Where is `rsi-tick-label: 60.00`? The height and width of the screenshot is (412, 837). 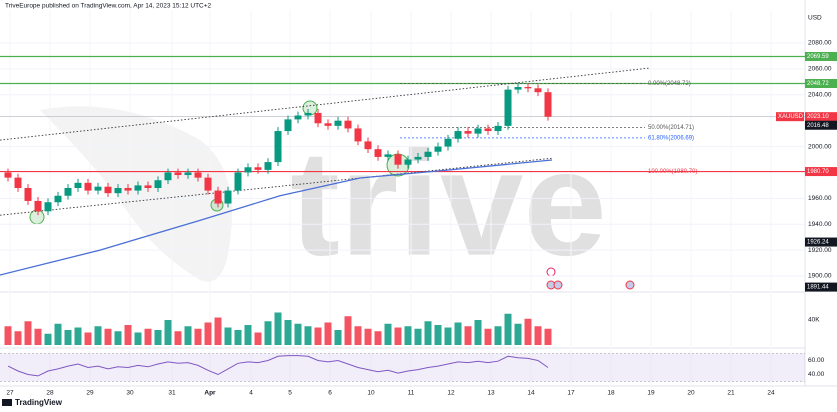 rsi-tick-label: 60.00 is located at coordinates (816, 360).